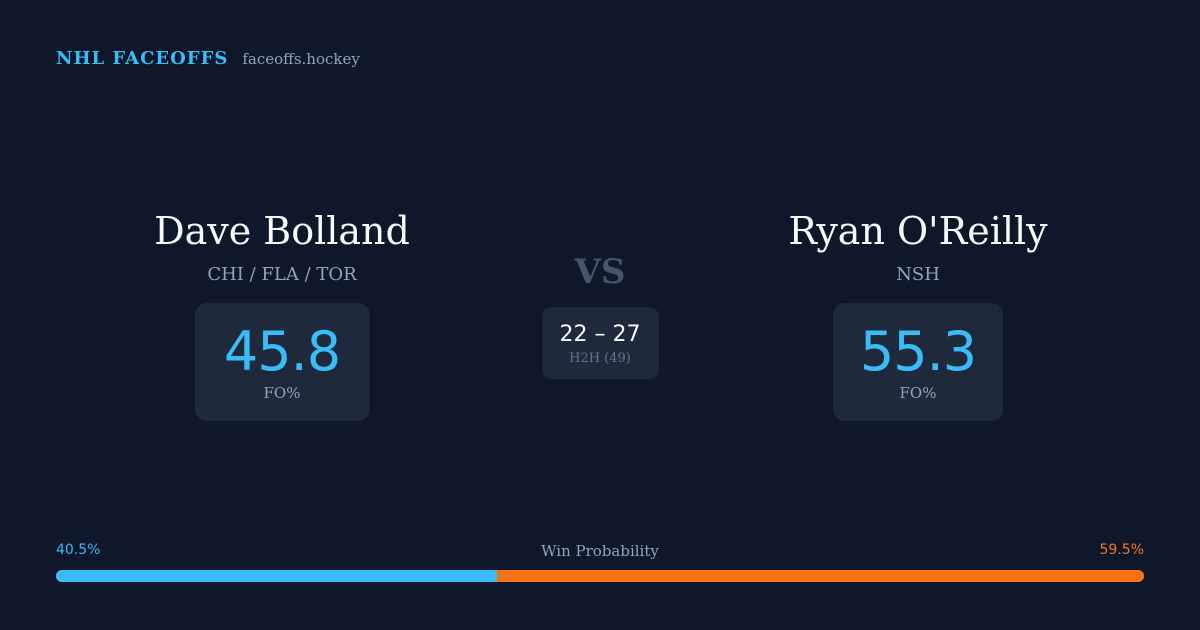  I want to click on matchup-center: VS 22 – 27 H2H (49), so click(600, 314).